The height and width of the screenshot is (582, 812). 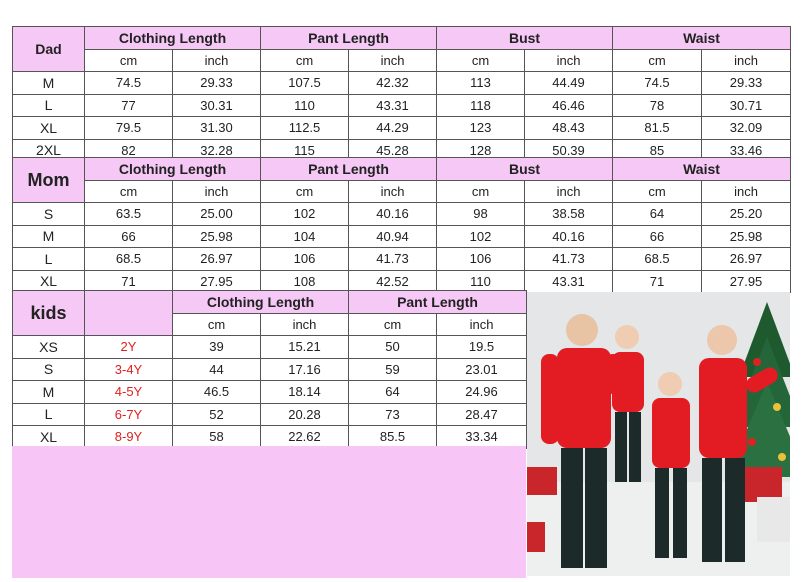 What do you see at coordinates (216, 105) in the screenshot?
I see `value-cell: 30.31` at bounding box center [216, 105].